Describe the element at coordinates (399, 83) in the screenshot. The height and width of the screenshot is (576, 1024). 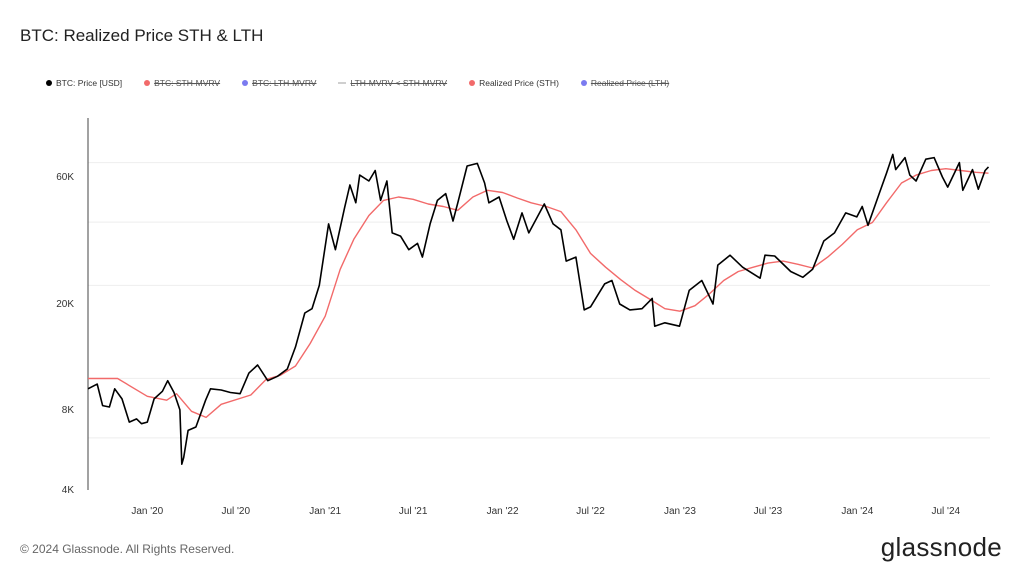
I see `legend-label: LTH-MVRV < STH-MVRV` at that location.